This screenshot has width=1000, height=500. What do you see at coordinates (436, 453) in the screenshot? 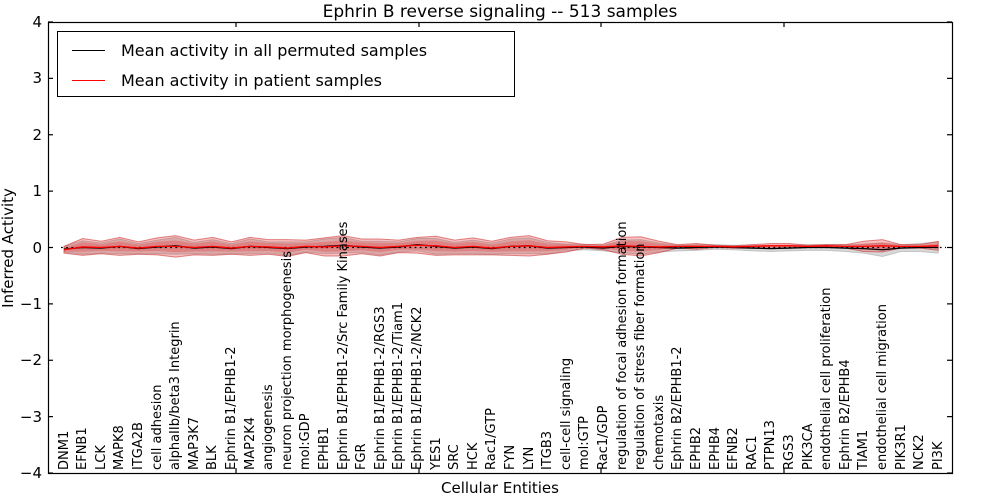
I see `x-tick-label: YES1` at bounding box center [436, 453].